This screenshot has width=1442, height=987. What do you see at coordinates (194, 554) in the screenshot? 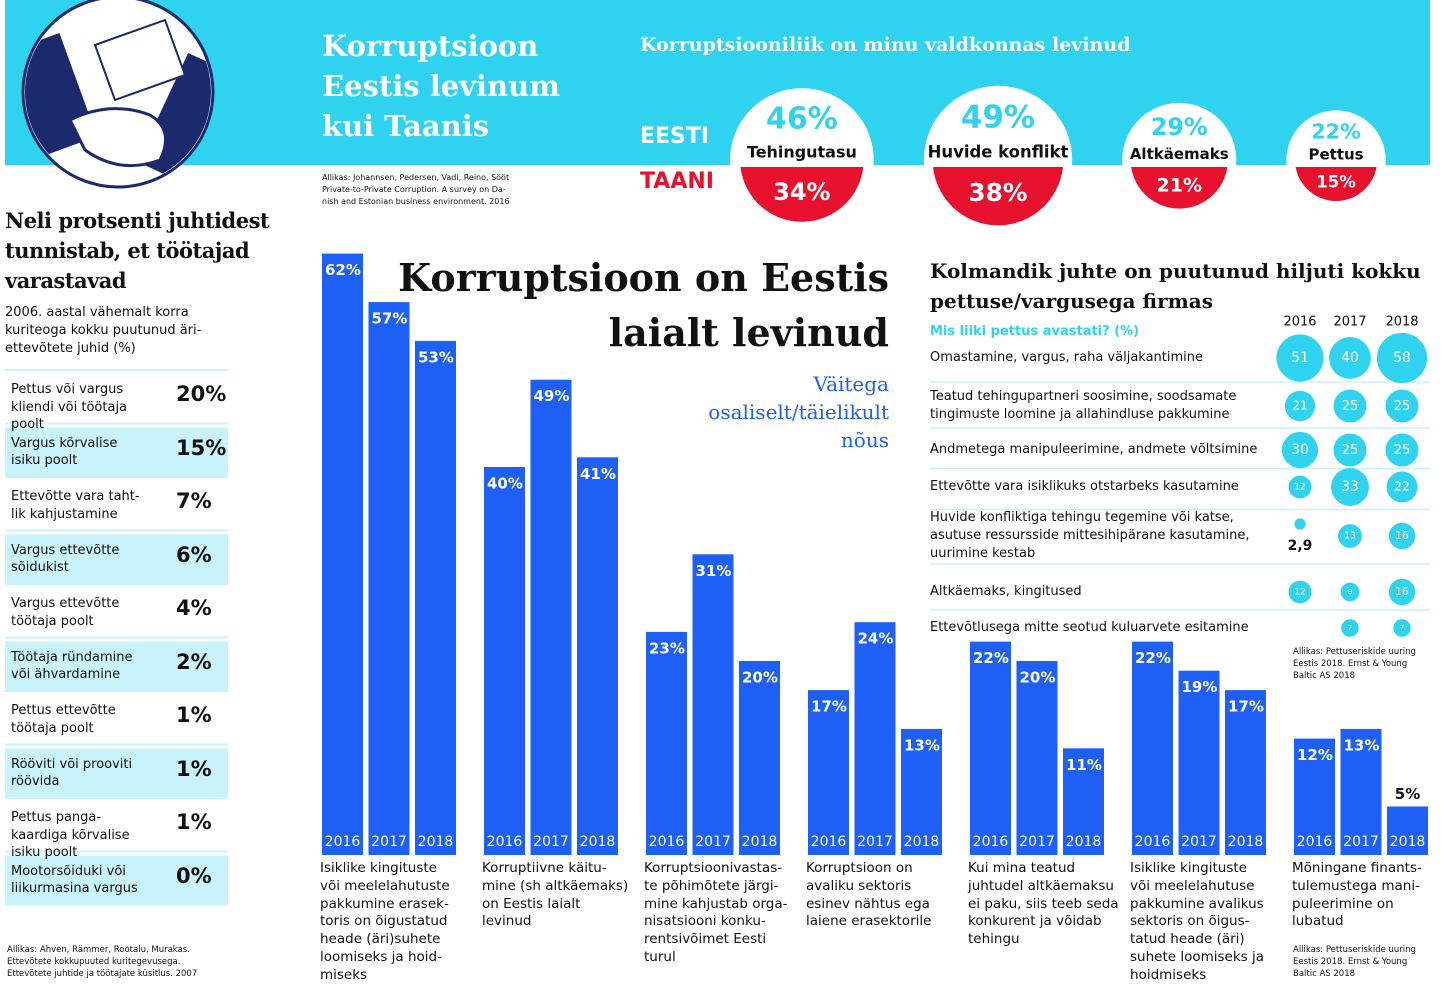
I see `table-row-value: 6%` at bounding box center [194, 554].